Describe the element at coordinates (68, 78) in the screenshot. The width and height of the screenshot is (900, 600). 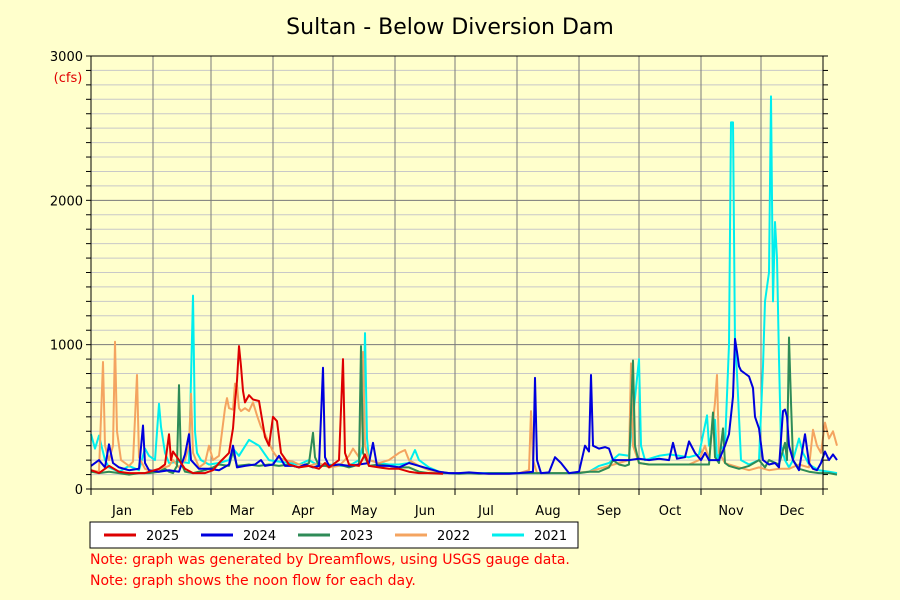
I see `y-axis-unit: (cfs)` at that location.